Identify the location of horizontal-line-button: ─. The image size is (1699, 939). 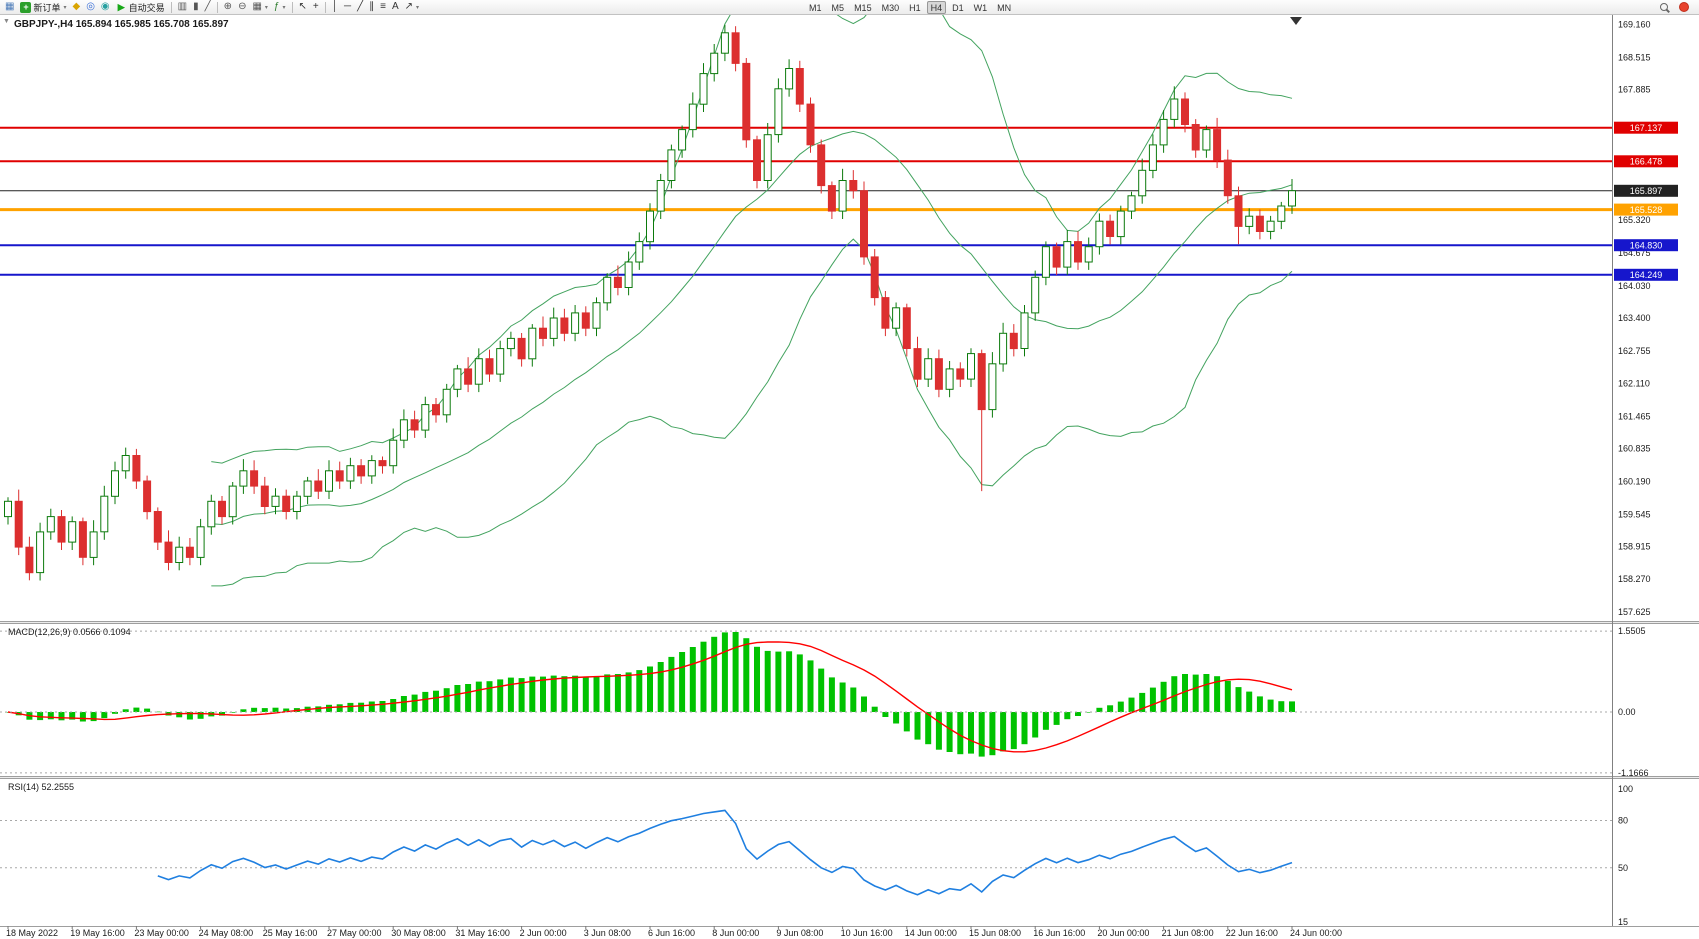
(347, 7).